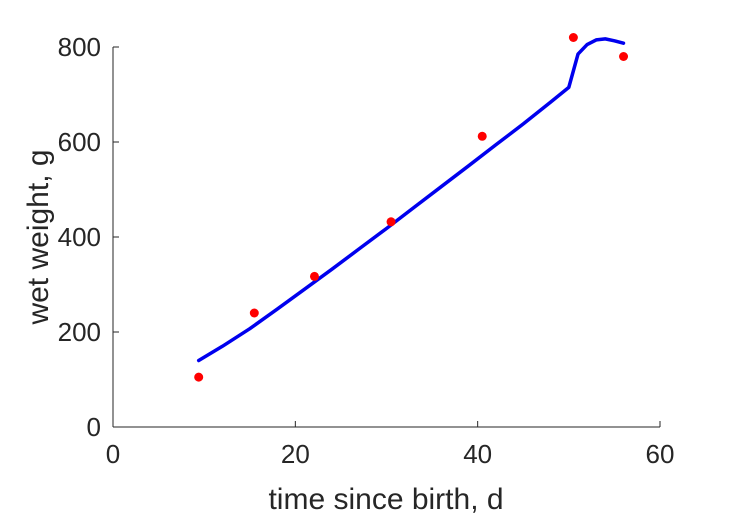 This screenshot has height=521, width=729. What do you see at coordinates (79, 47) in the screenshot?
I see `y-tick-label: 800` at bounding box center [79, 47].